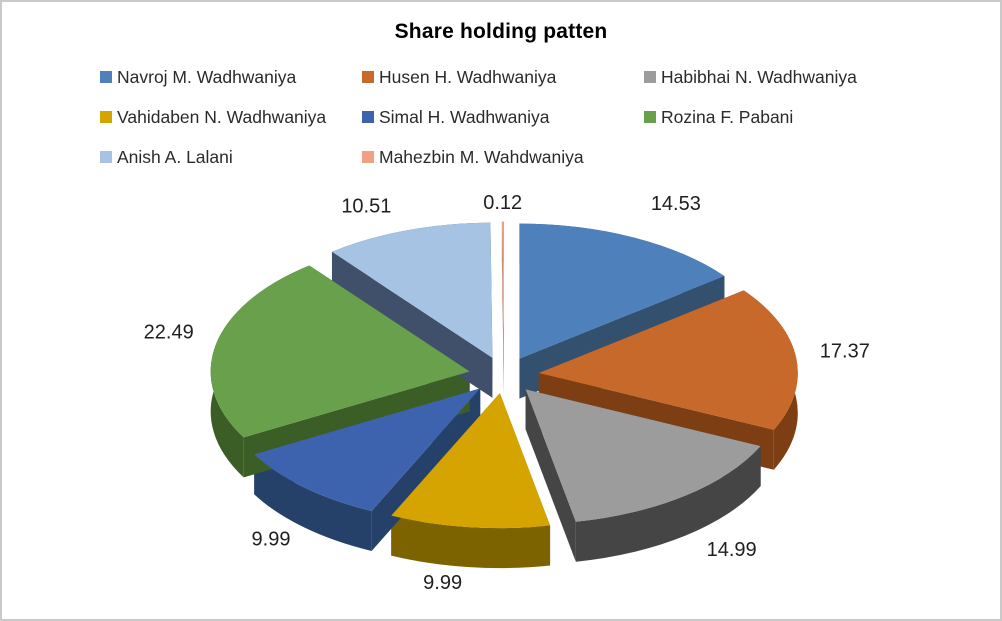  Describe the element at coordinates (367, 449) in the screenshot. I see `pie-slice-simal-h-wadhwaniya` at that location.